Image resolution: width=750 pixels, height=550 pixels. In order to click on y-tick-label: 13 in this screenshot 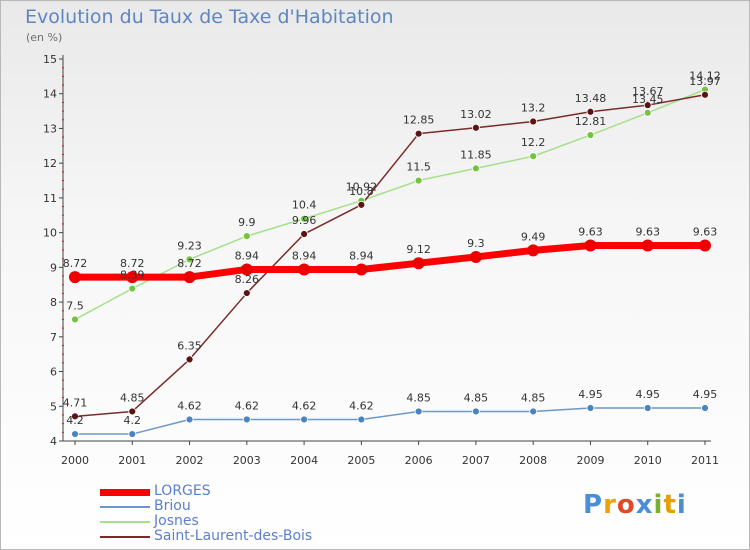, I will do `click(50, 128)`.